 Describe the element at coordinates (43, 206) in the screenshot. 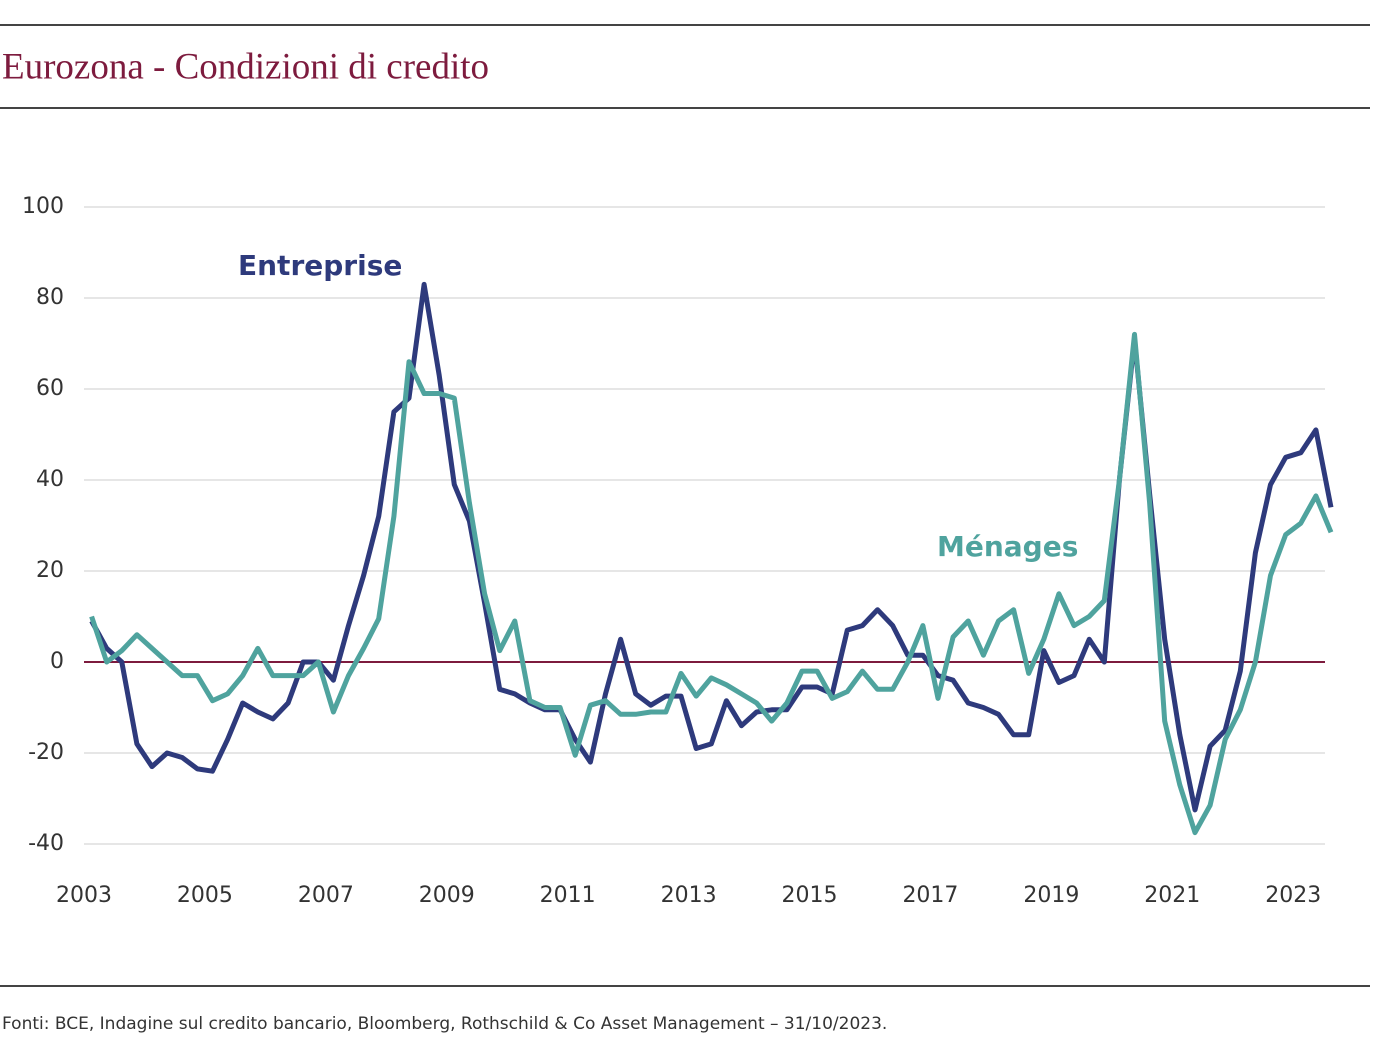

I see `y-tick-label: 100` at that location.